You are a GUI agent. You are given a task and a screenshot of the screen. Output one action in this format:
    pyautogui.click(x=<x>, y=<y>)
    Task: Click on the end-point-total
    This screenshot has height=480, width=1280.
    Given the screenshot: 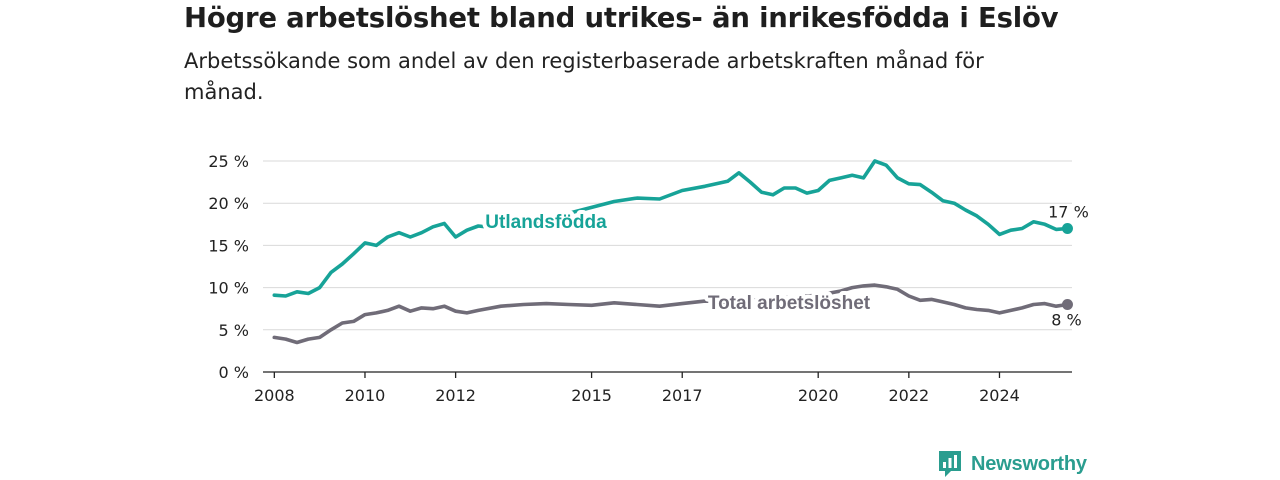 What is the action you would take?
    pyautogui.click(x=1067, y=304)
    